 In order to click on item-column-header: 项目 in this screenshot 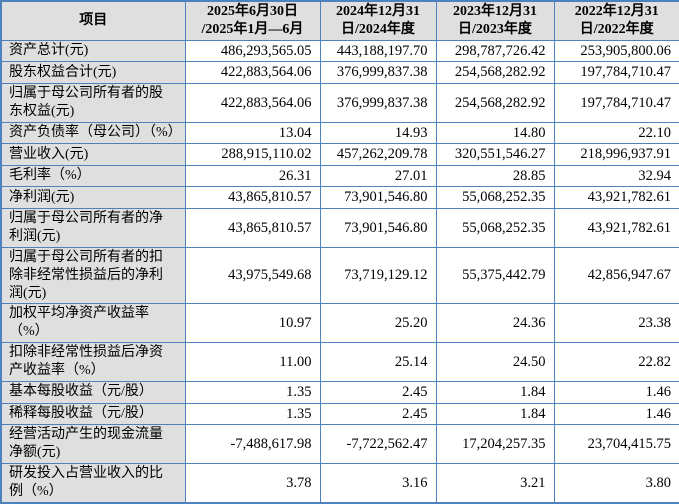, I will do `click(93, 20)`.